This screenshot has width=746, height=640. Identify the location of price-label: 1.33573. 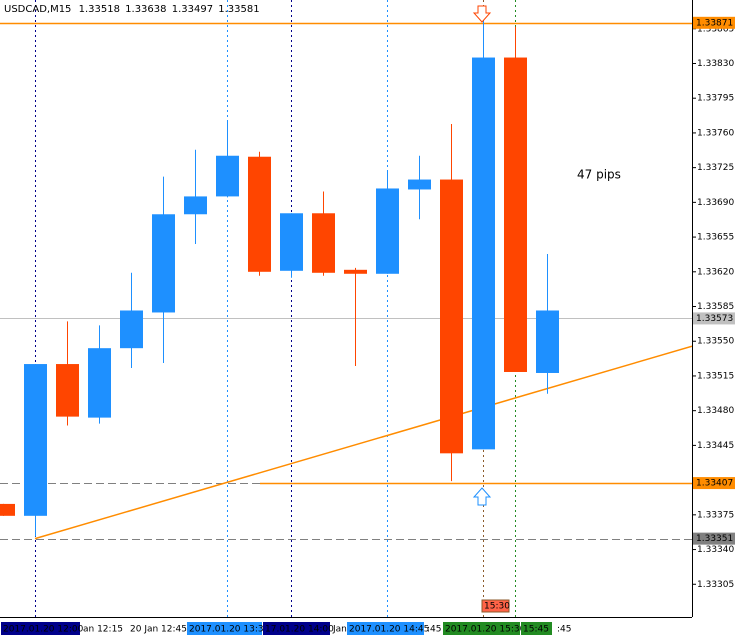
(714, 319).